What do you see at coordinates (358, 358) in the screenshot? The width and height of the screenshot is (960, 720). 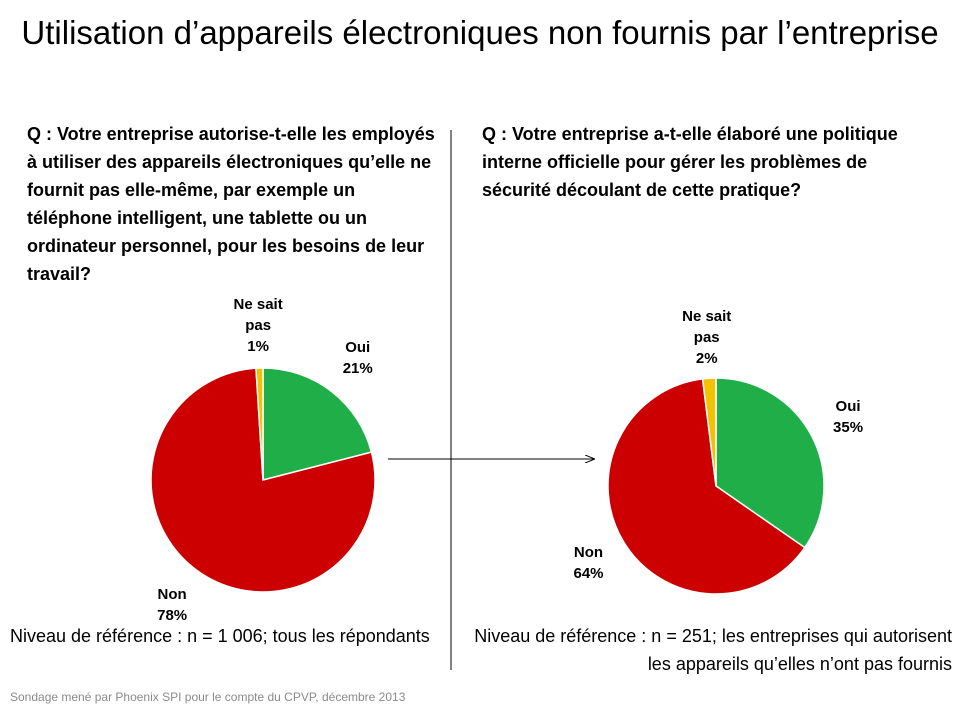 I see `slice-label: Oui 21%` at bounding box center [358, 358].